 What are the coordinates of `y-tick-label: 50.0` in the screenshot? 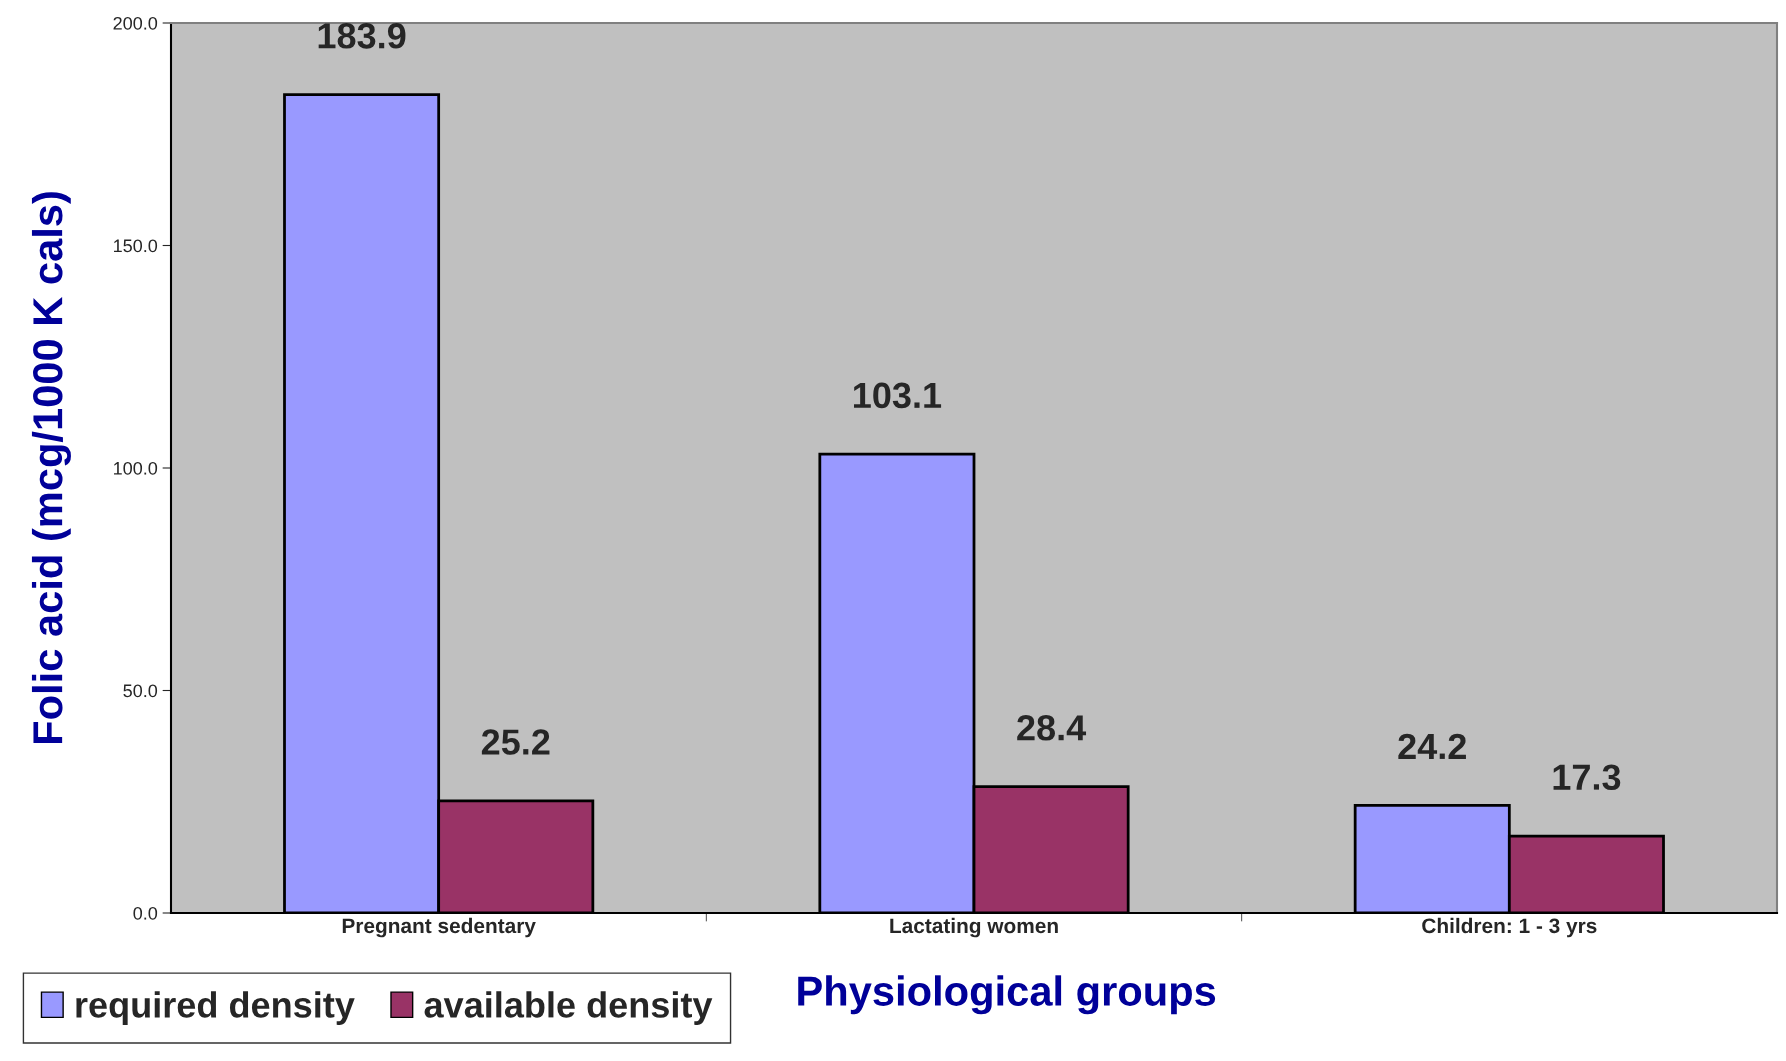 It's located at (140, 691).